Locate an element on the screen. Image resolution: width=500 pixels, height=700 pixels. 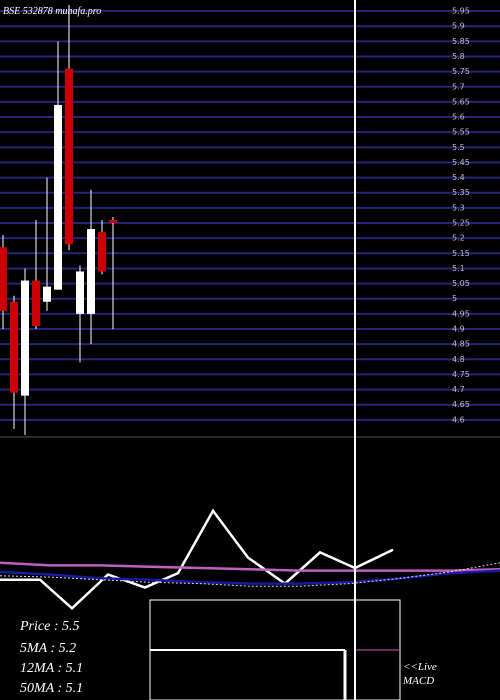
y-tick-label: 5.9 is located at coordinates (458, 26).